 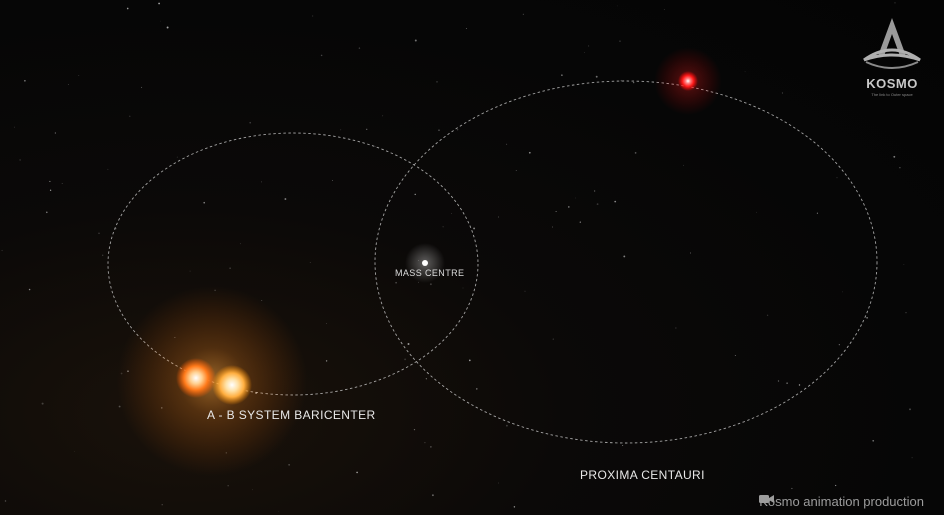 What do you see at coordinates (892, 83) in the screenshot?
I see `logo-word: KOSMO` at bounding box center [892, 83].